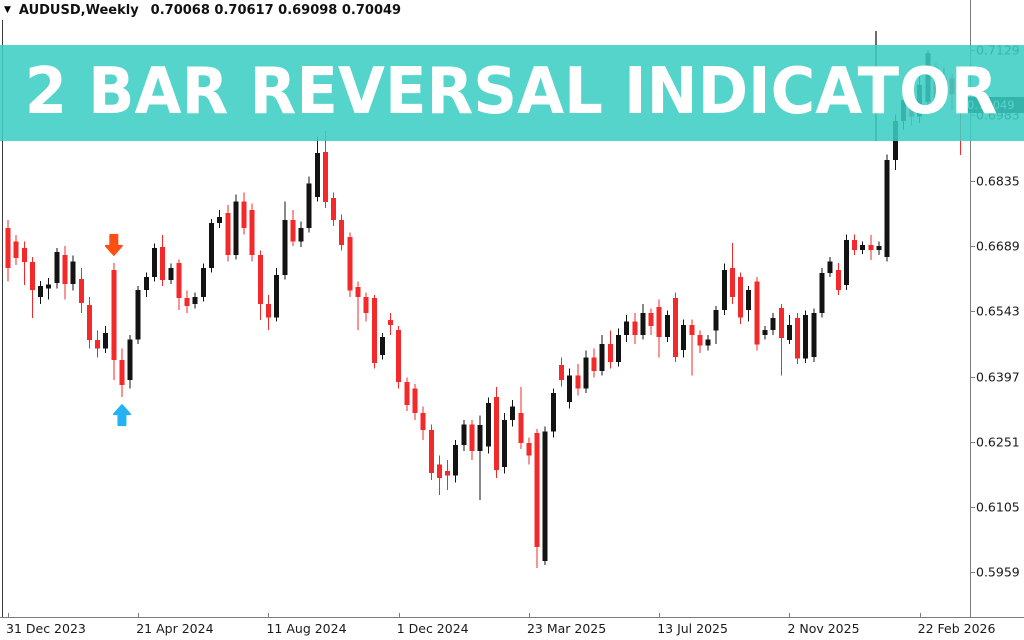 The image size is (1024, 640). I want to click on bid-price-box: 0.70049, so click(993, 105).